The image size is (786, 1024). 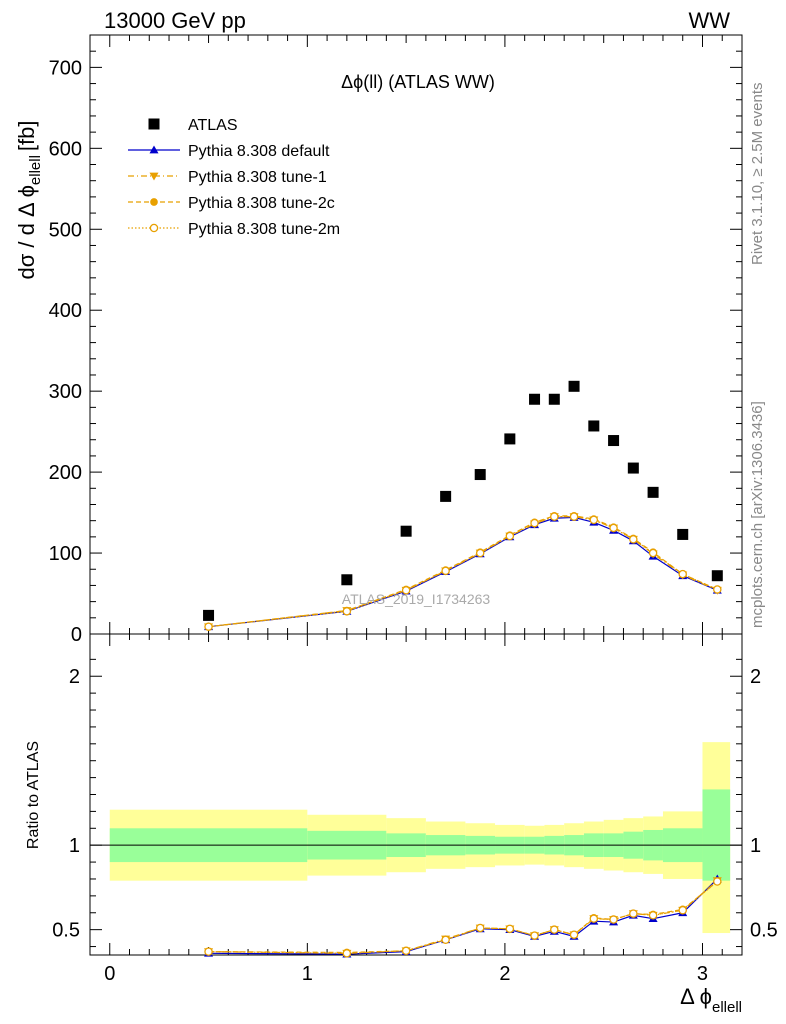 What do you see at coordinates (257, 177) in the screenshot?
I see `legend-label-2: Pythia 8.308 tune-1` at bounding box center [257, 177].